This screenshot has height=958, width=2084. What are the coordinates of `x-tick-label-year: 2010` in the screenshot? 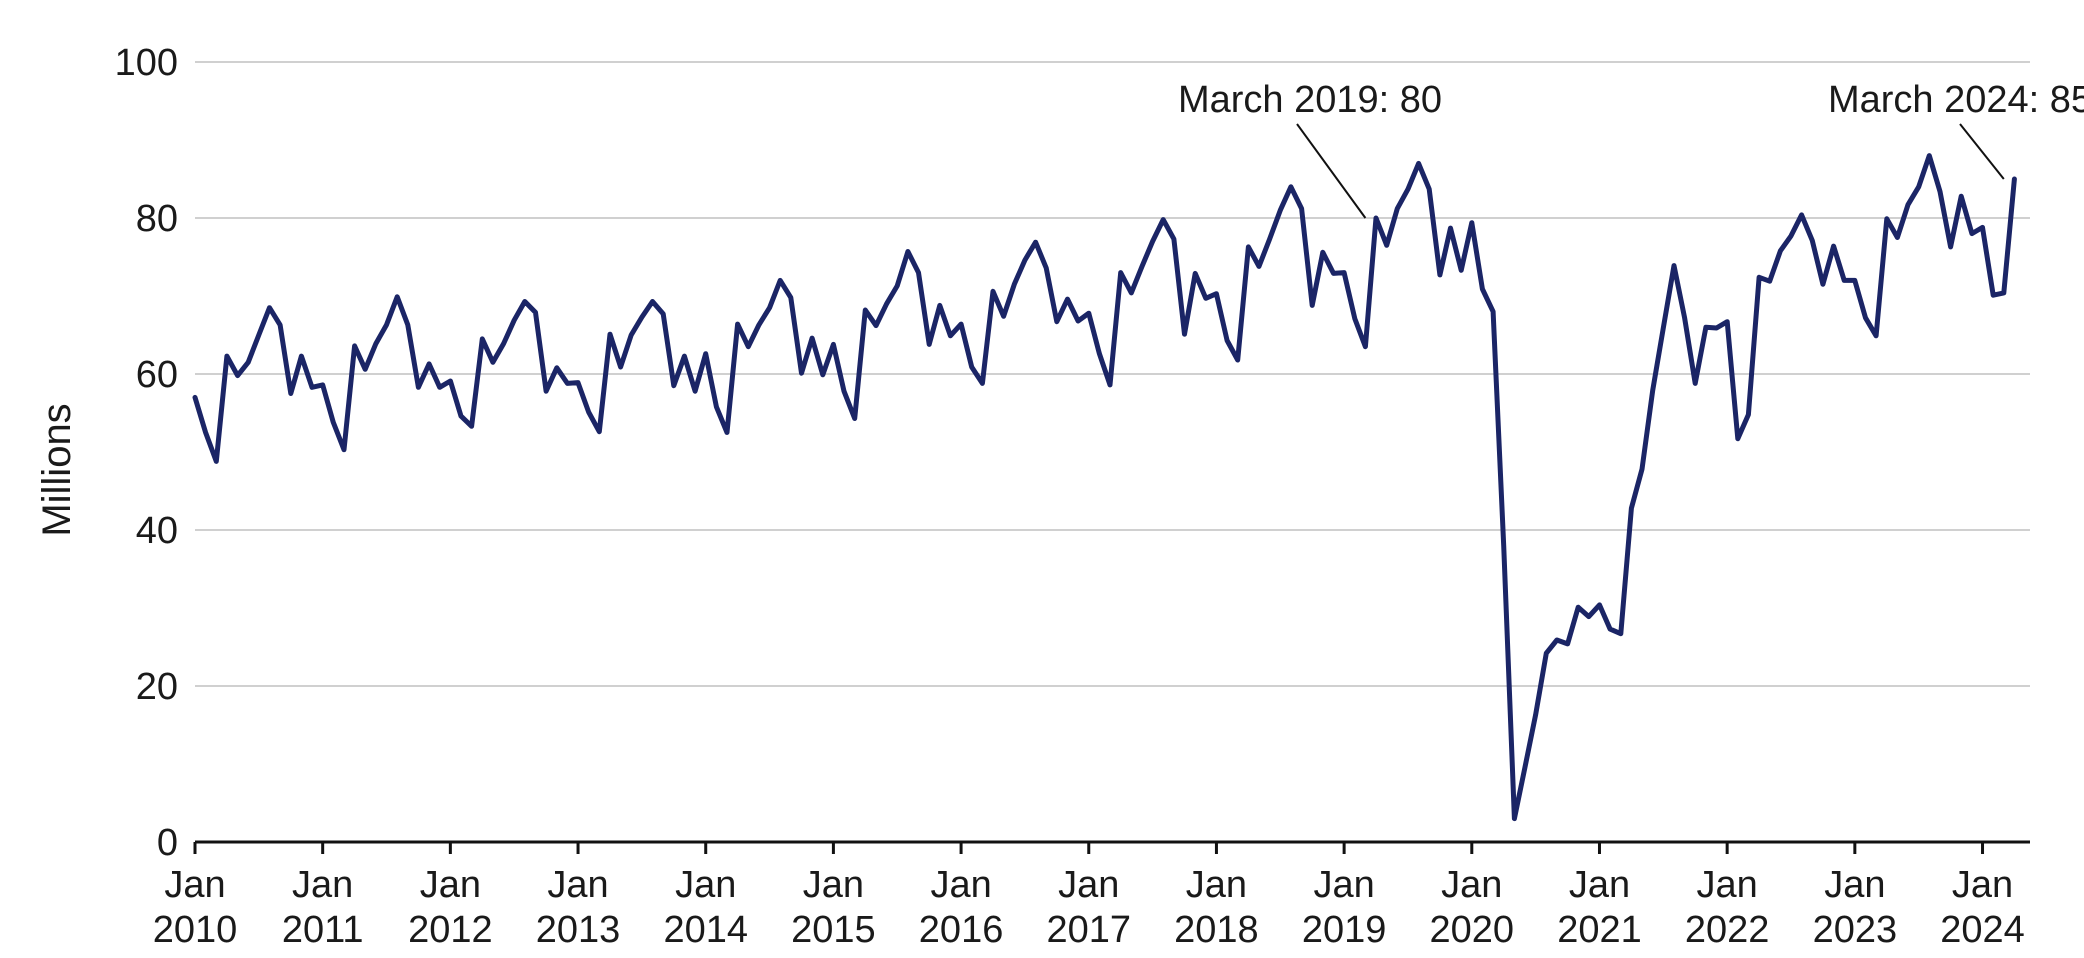 It's located at (195, 930).